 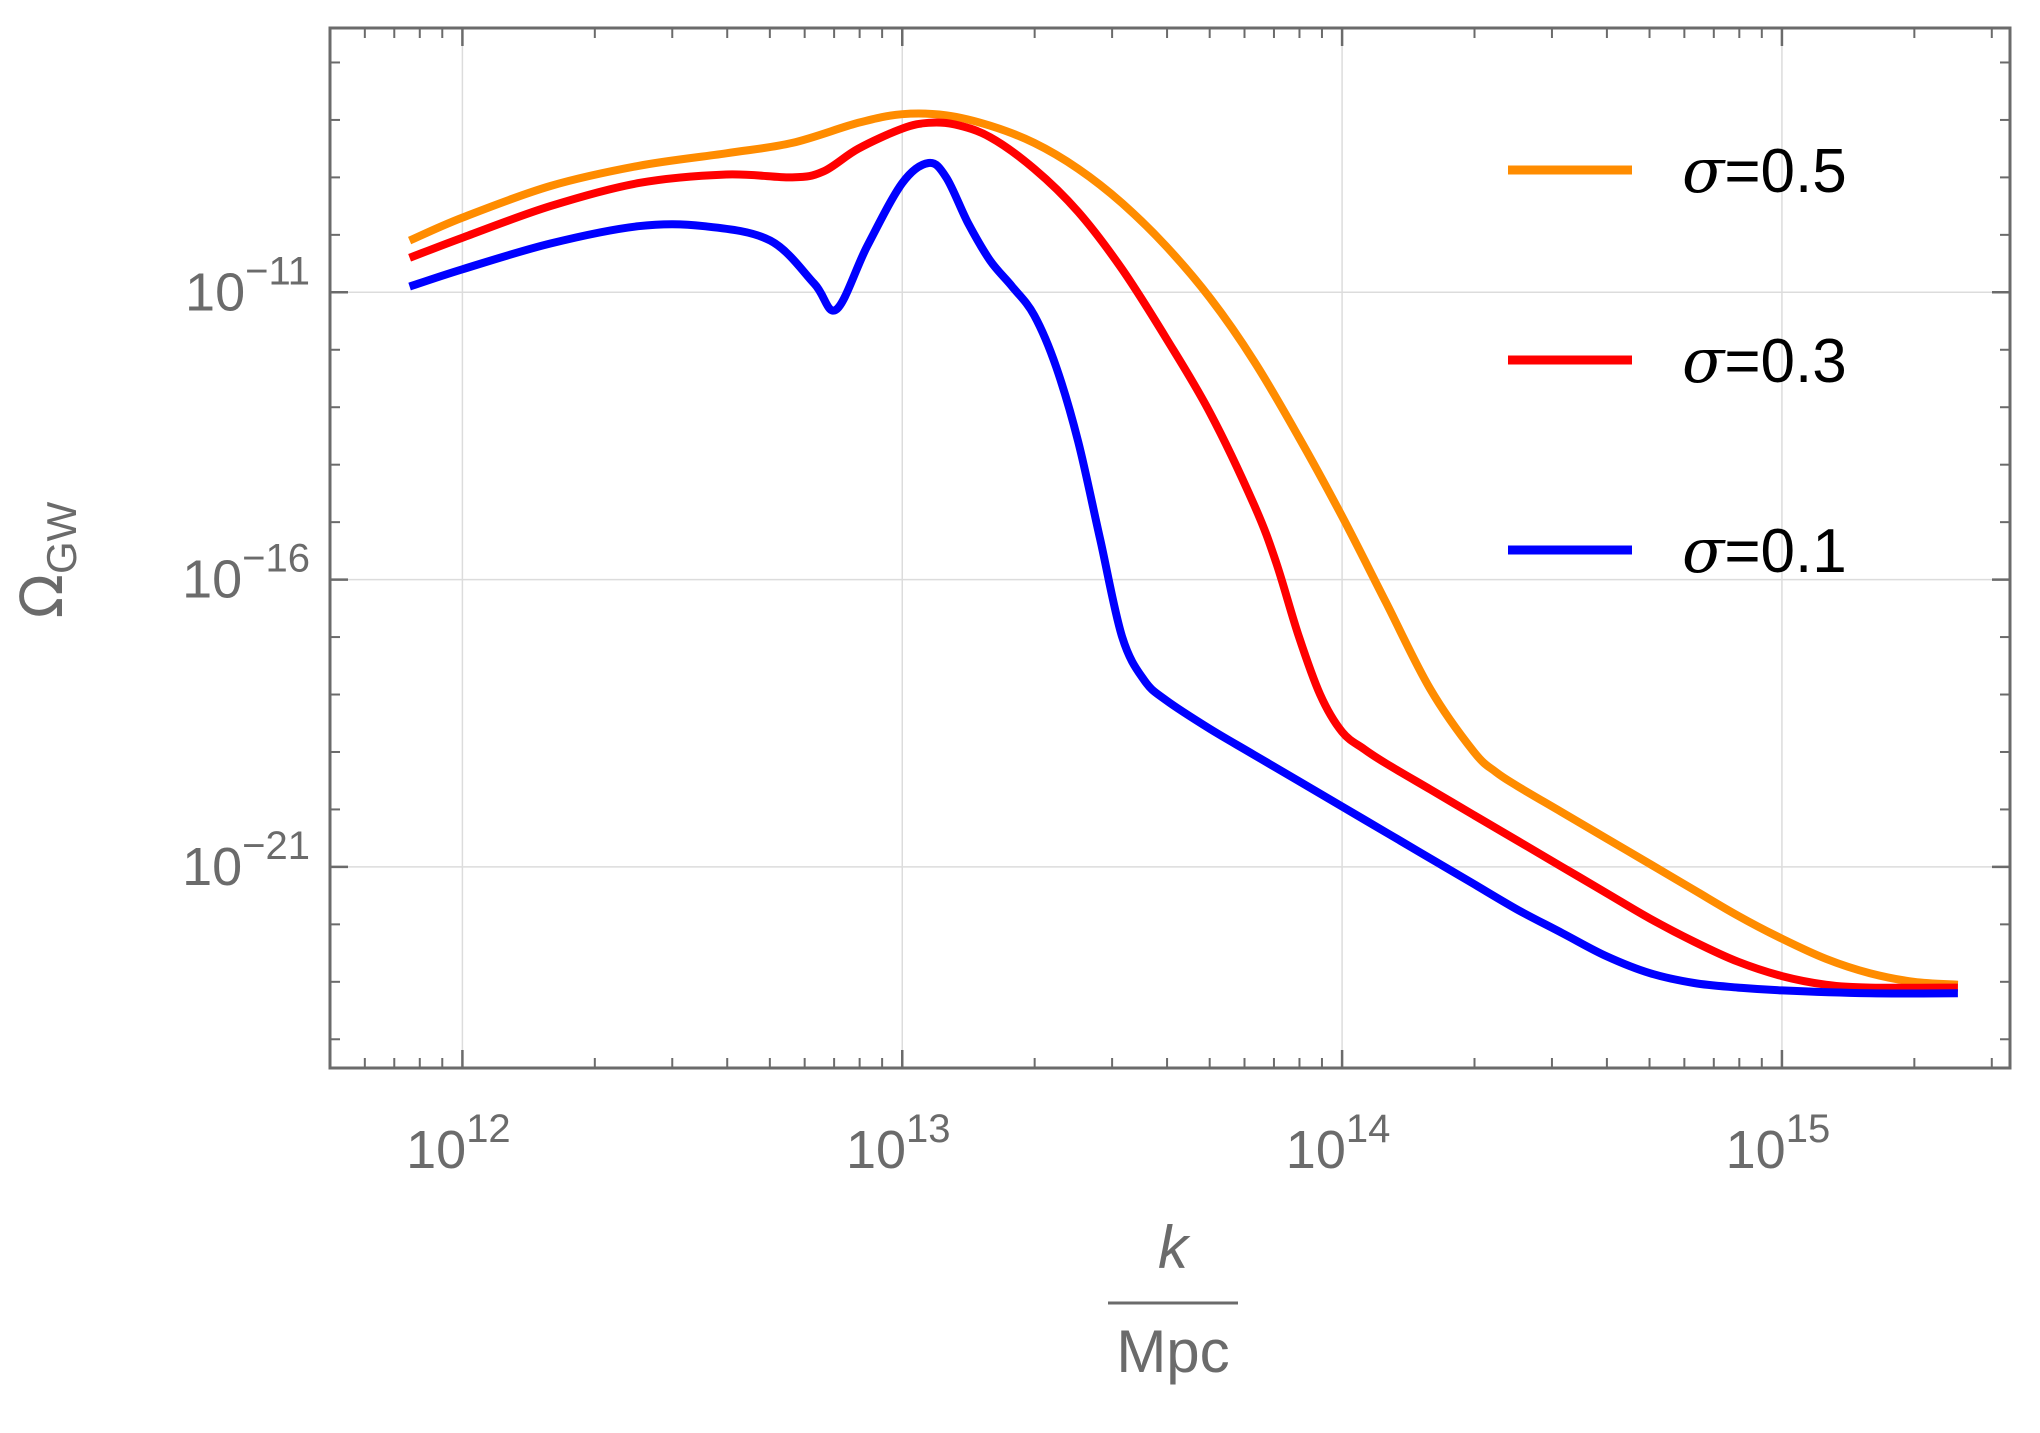 What do you see at coordinates (246, 860) in the screenshot?
I see `y-tick-label: 10−21` at bounding box center [246, 860].